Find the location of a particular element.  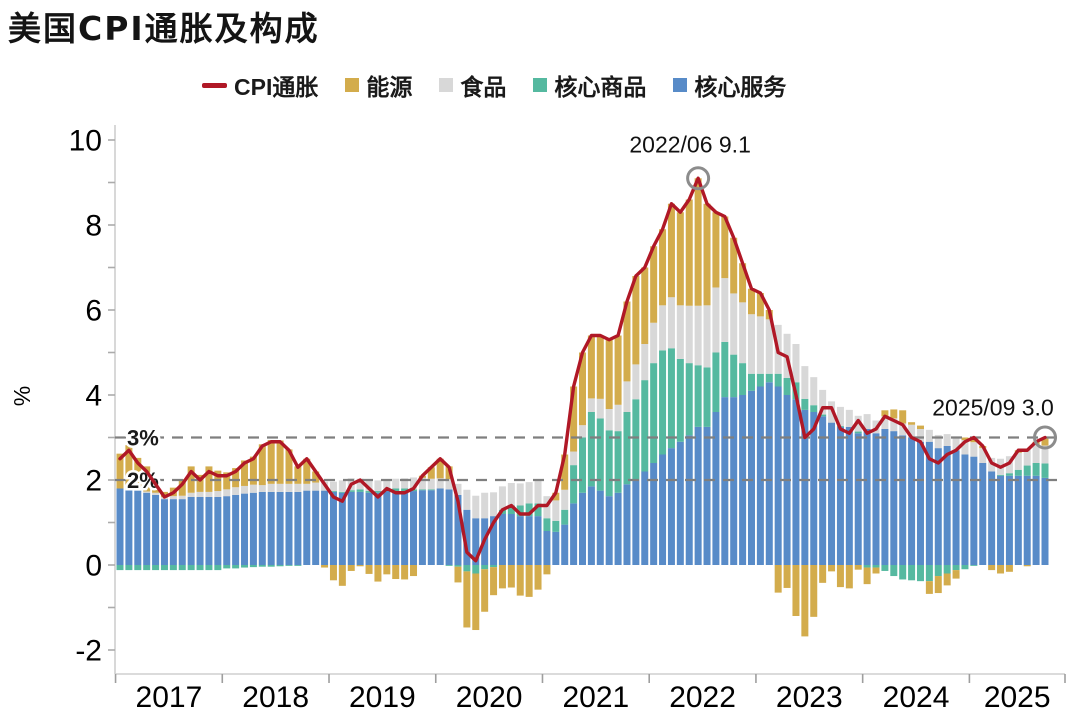

svg-text: 2025/09 3.0 is located at coordinates (993, 408).